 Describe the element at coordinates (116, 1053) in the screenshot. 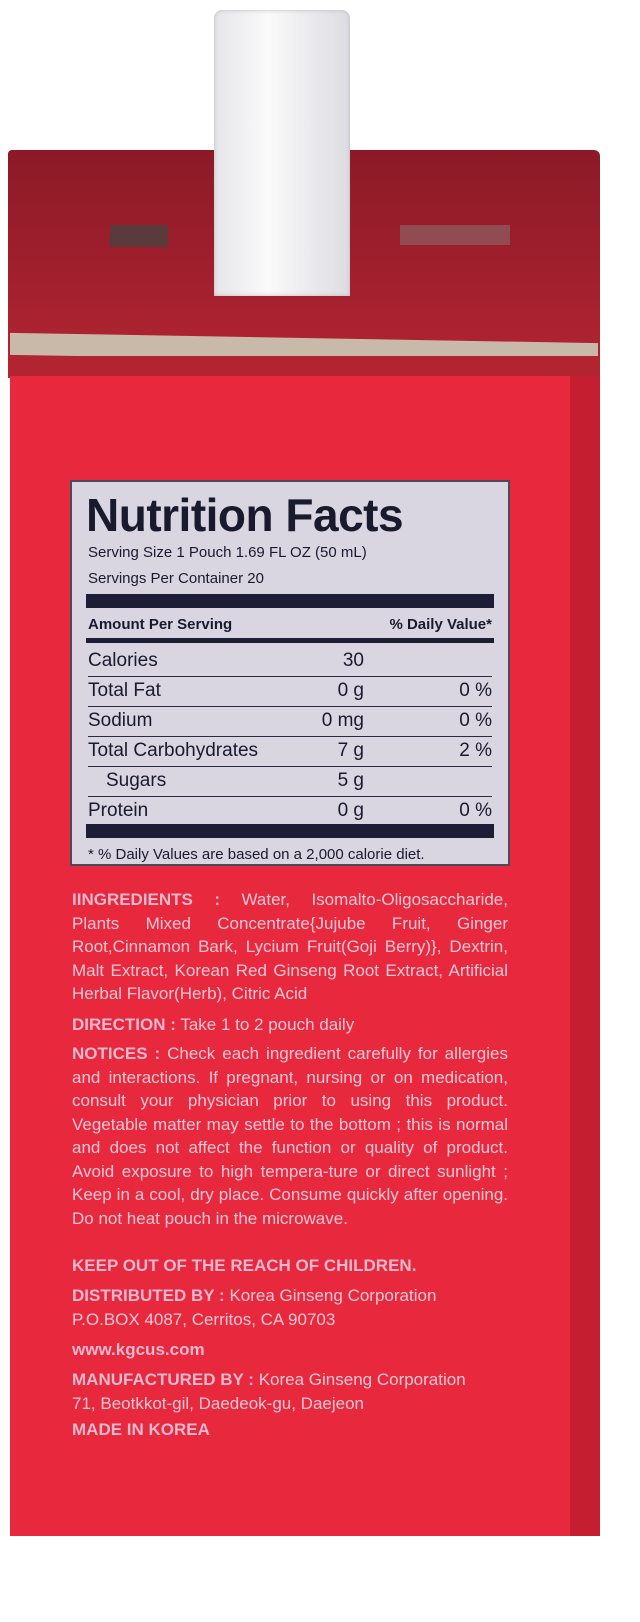

I see `notices-label: NOTICES :` at that location.